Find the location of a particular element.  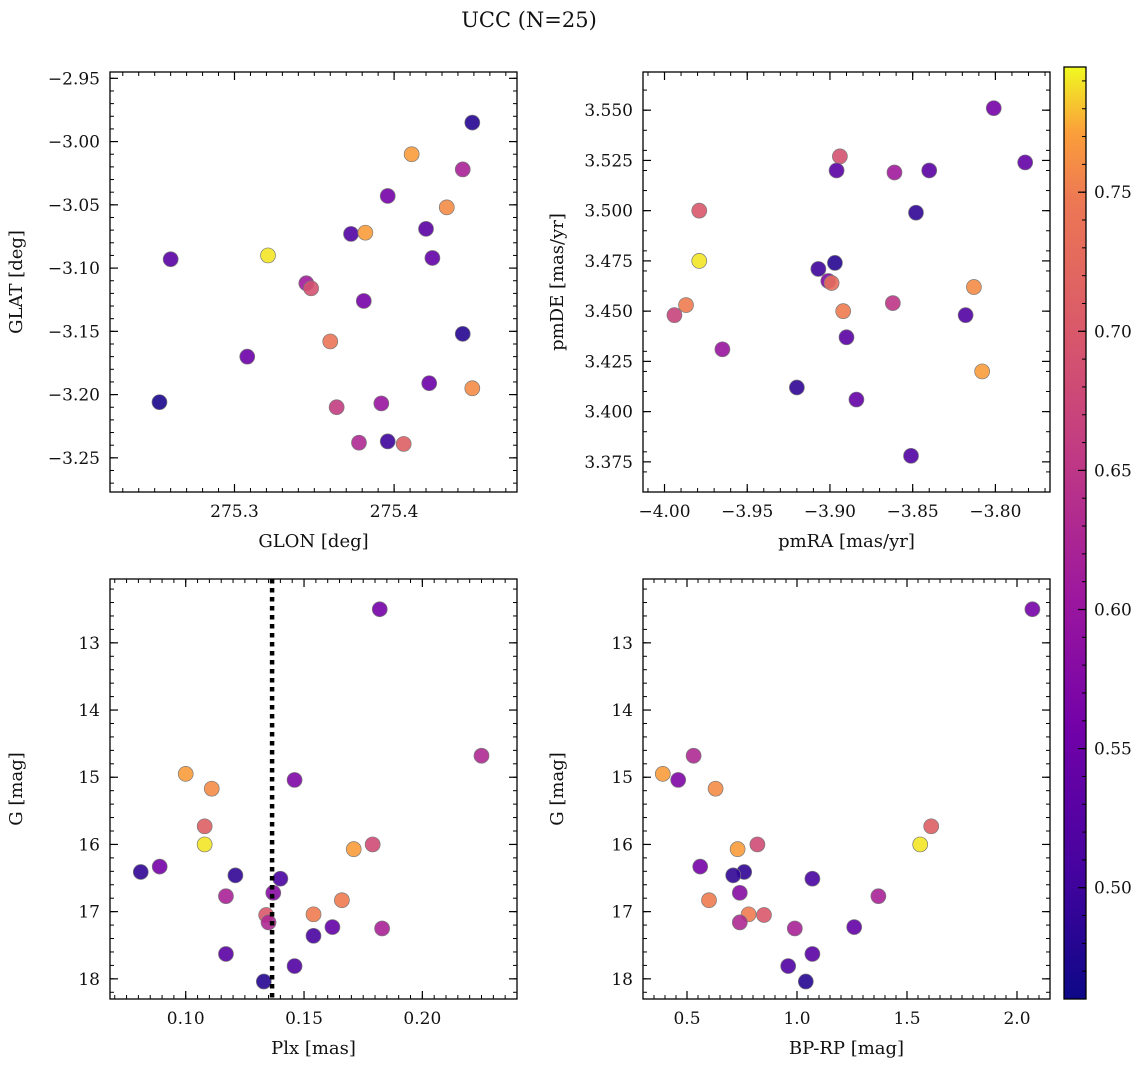

y-axis-label: G [mag] is located at coordinates (16, 788).